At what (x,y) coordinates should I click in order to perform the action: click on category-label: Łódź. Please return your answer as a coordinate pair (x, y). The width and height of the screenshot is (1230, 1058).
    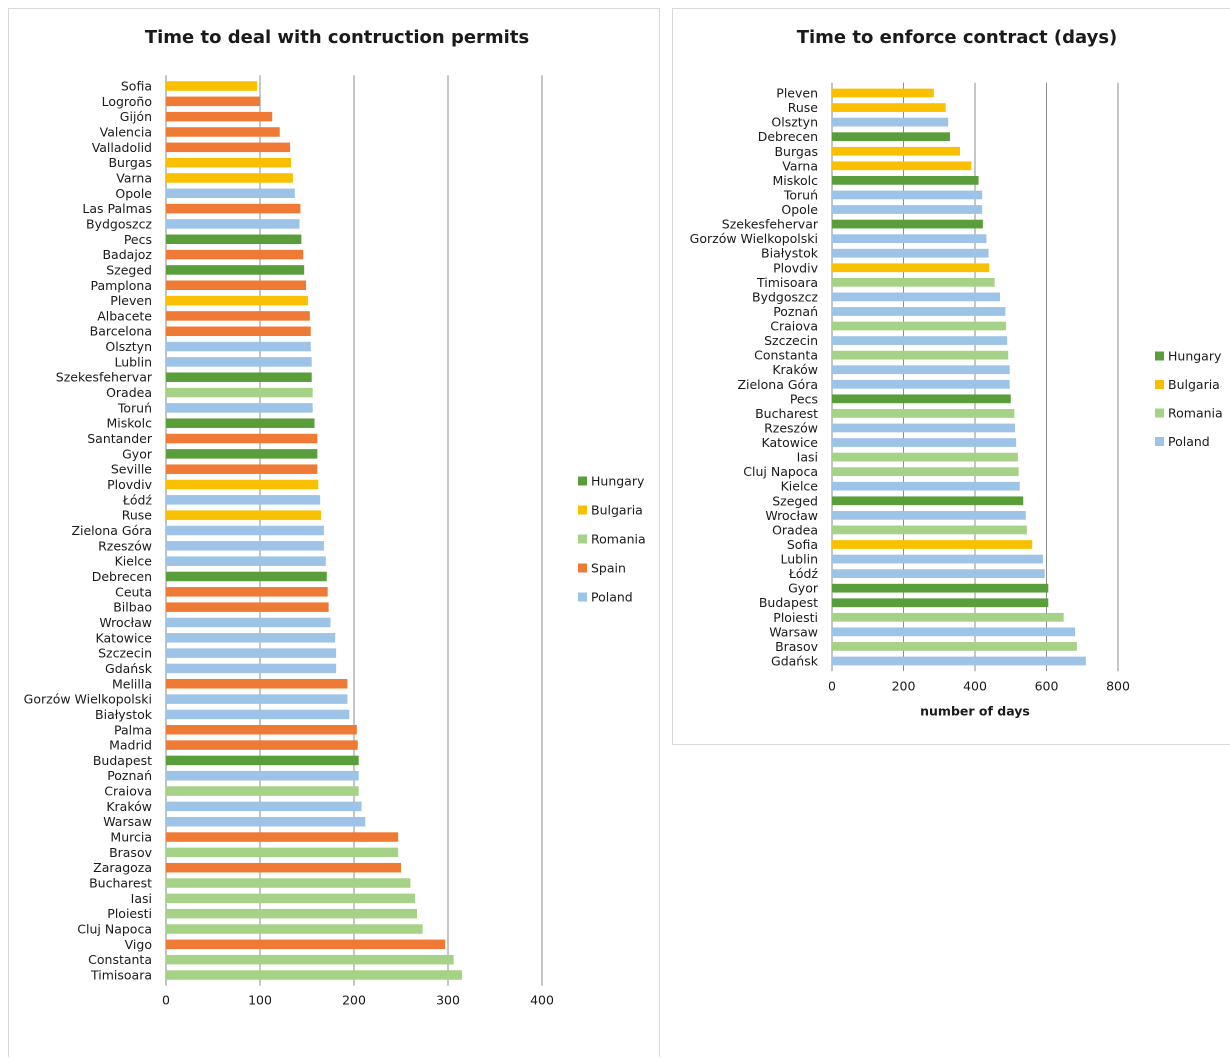
    Looking at the image, I should click on (803, 573).